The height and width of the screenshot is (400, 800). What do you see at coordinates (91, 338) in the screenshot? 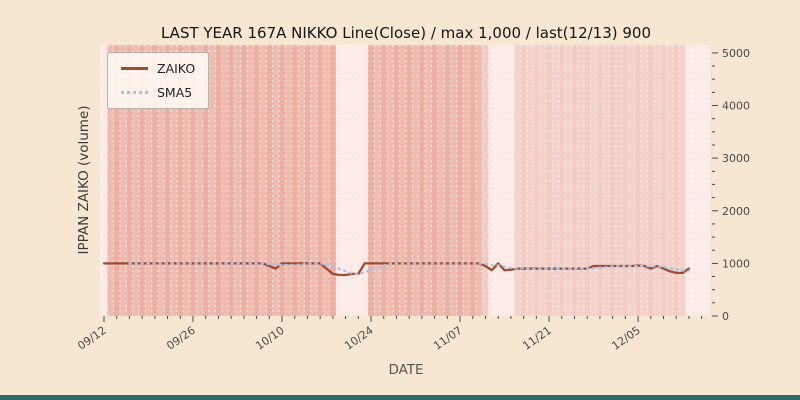
I see `x-tick-label: 09/12` at bounding box center [91, 338].